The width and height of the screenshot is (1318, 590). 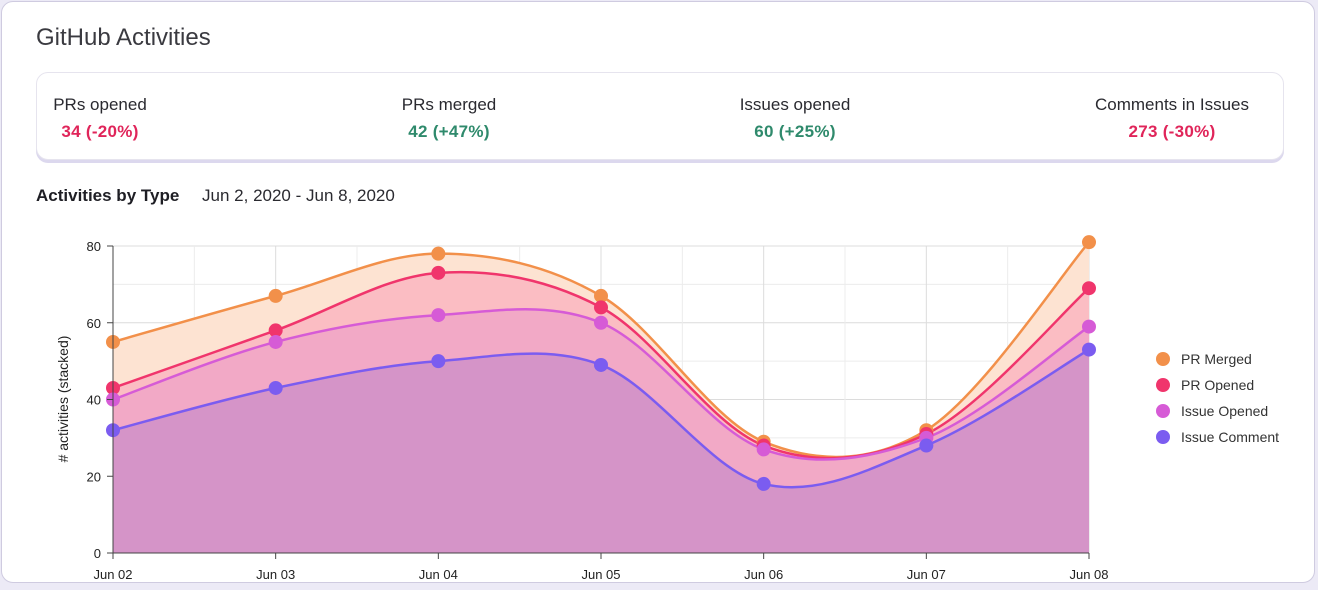 I want to click on x-tick-label: Jun 08, so click(x=1088, y=574).